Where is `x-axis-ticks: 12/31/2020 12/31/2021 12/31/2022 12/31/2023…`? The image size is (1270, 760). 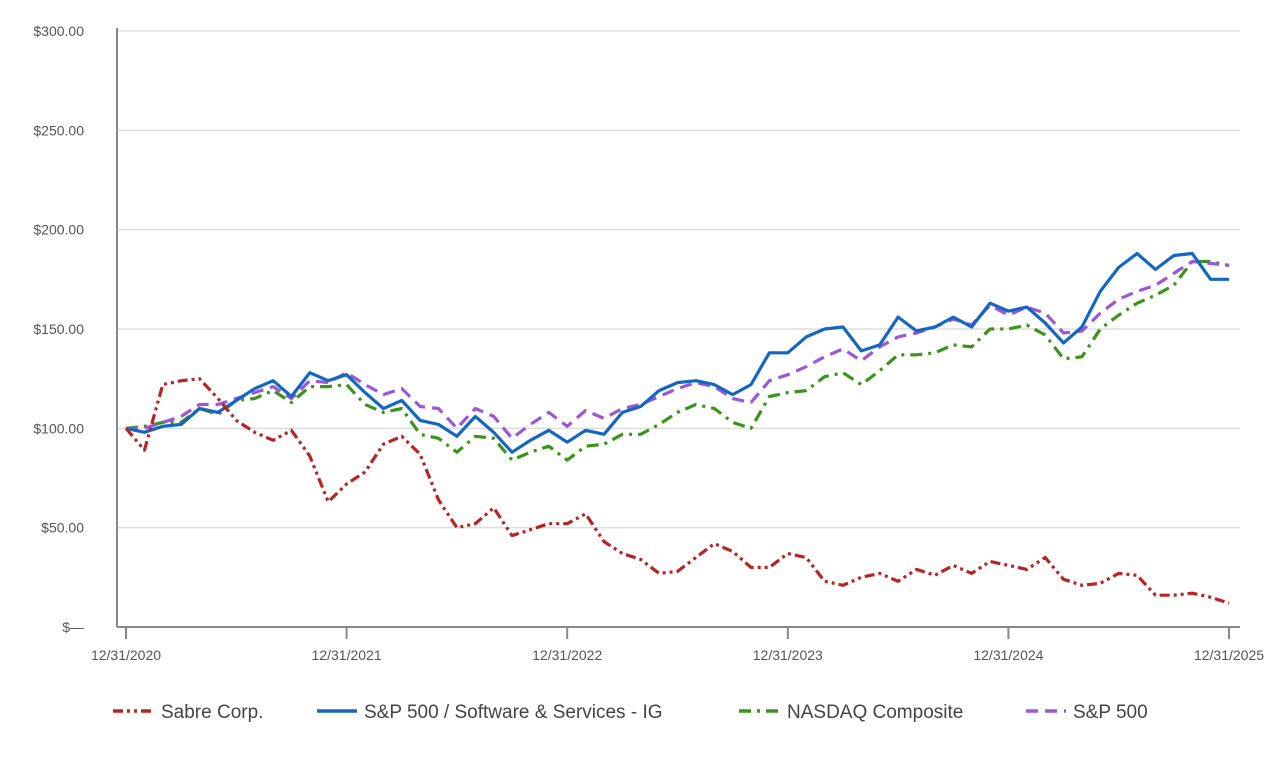 x-axis-ticks: 12/31/2020 12/31/2021 12/31/2022 12/31/2023… is located at coordinates (677, 645).